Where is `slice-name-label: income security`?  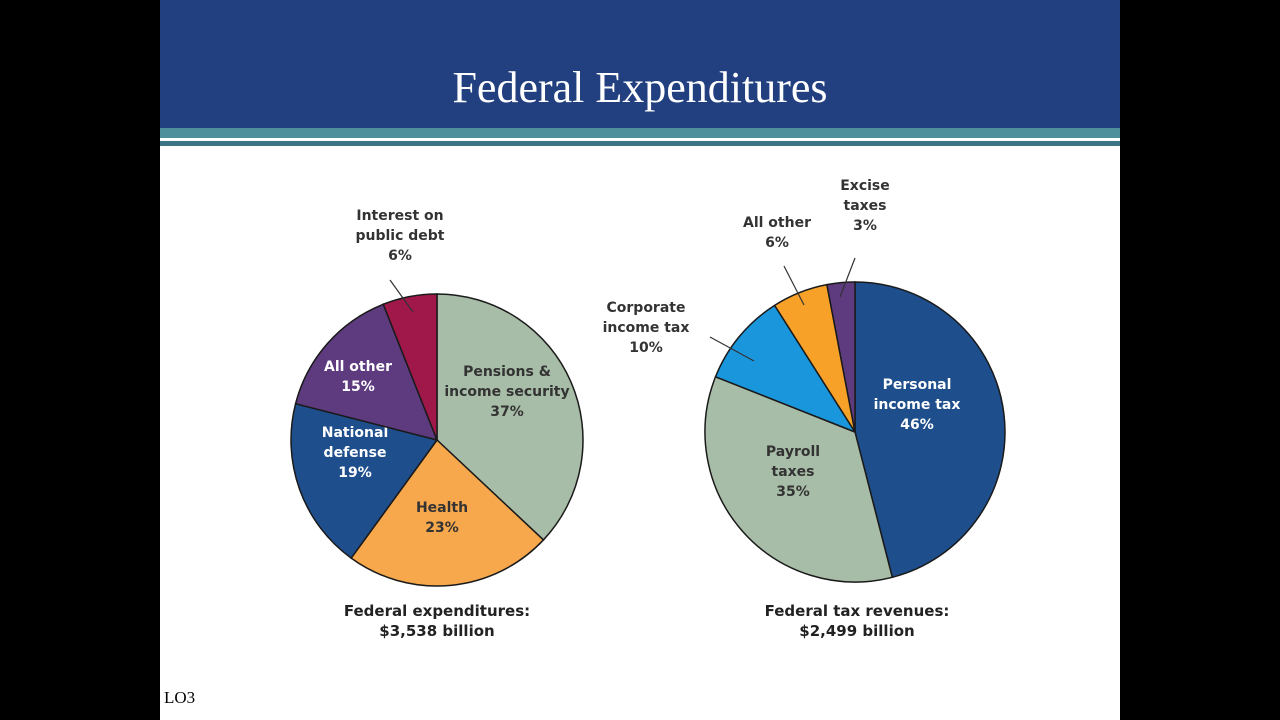 slice-name-label: income security is located at coordinates (506, 392).